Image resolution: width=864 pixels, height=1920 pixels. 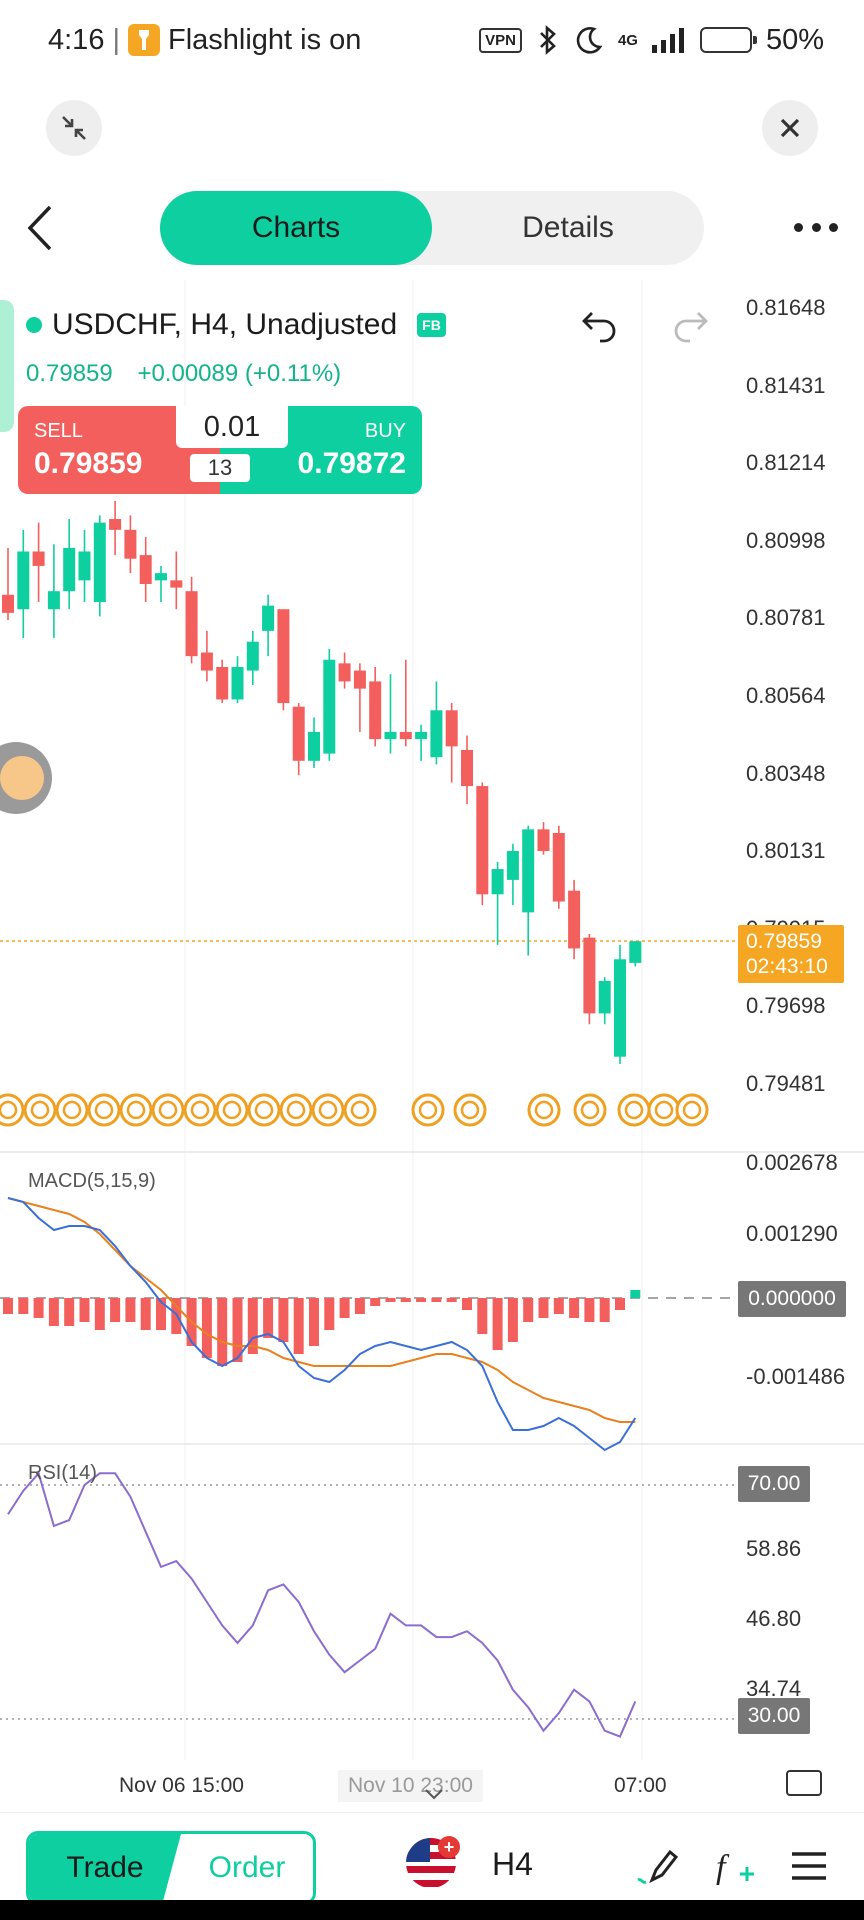 What do you see at coordinates (410, 1786) in the screenshot?
I see `time-label-crosshair: Nov 10 23:00` at bounding box center [410, 1786].